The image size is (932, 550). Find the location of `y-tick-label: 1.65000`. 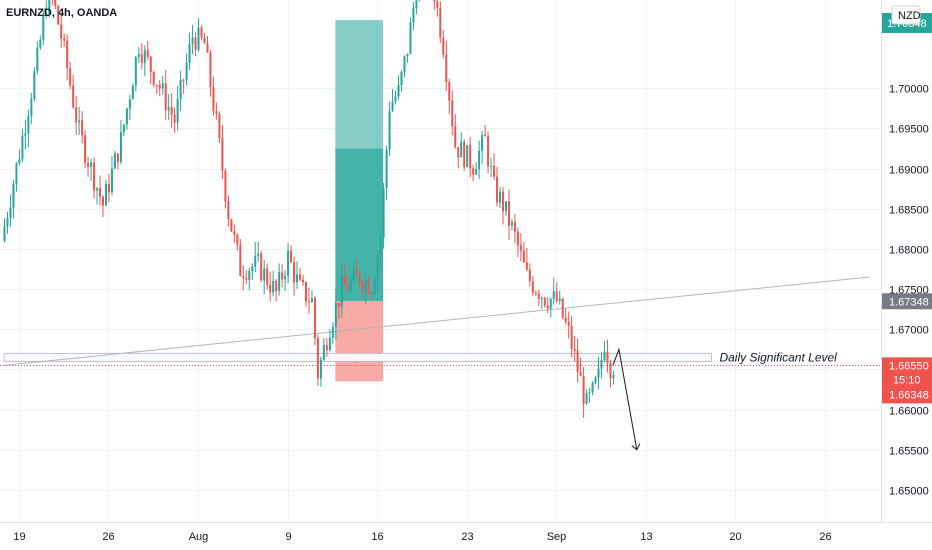

y-tick-label: 1.65000 is located at coordinates (909, 492).